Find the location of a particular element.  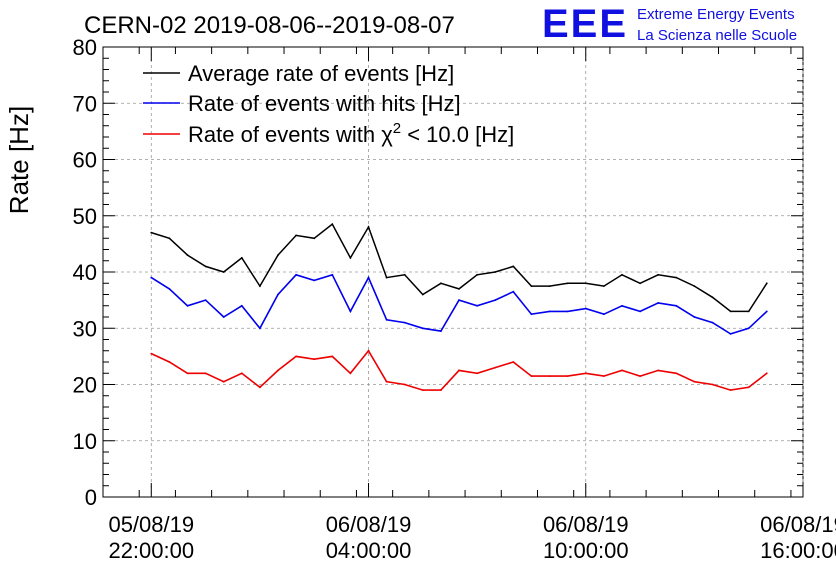

y-tick-label-50: 50 is located at coordinates (85, 216).